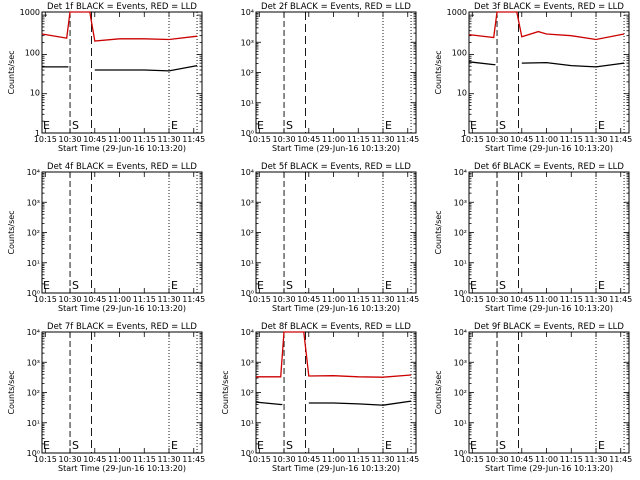  I want to click on panel-title: Det 7f BLACK = Events, RED = LLD, so click(122, 327).